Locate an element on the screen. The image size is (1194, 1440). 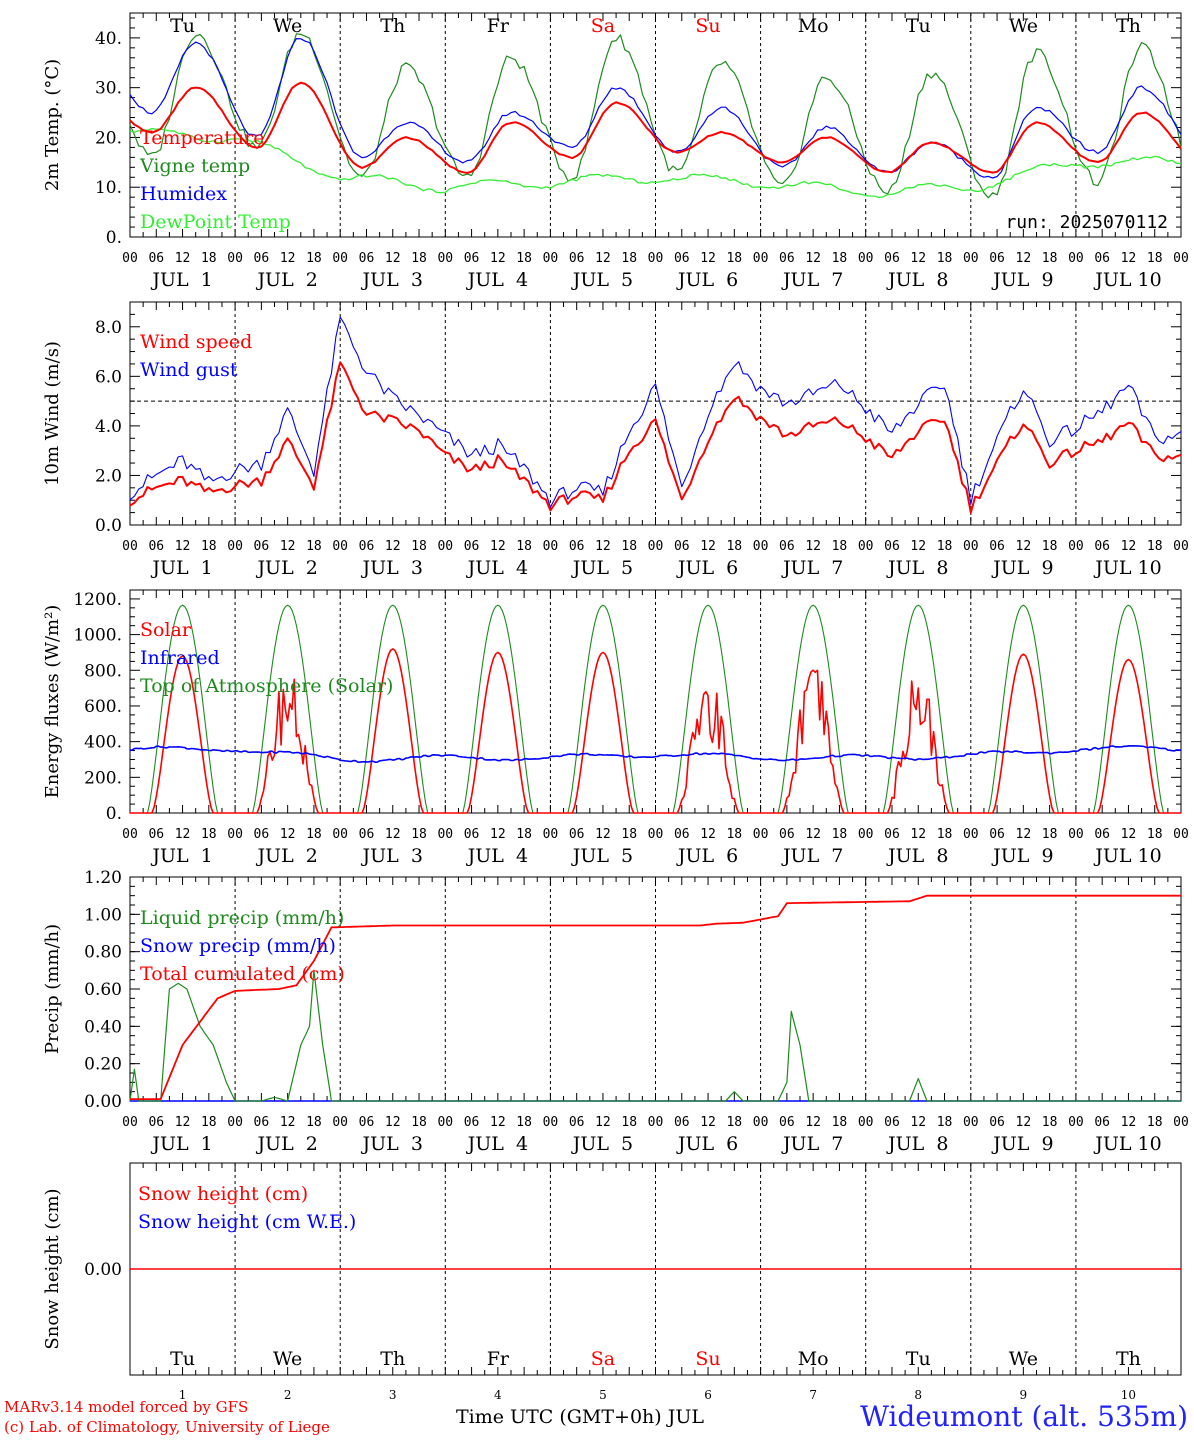
y-tick-label: 0. is located at coordinates (114, 814).